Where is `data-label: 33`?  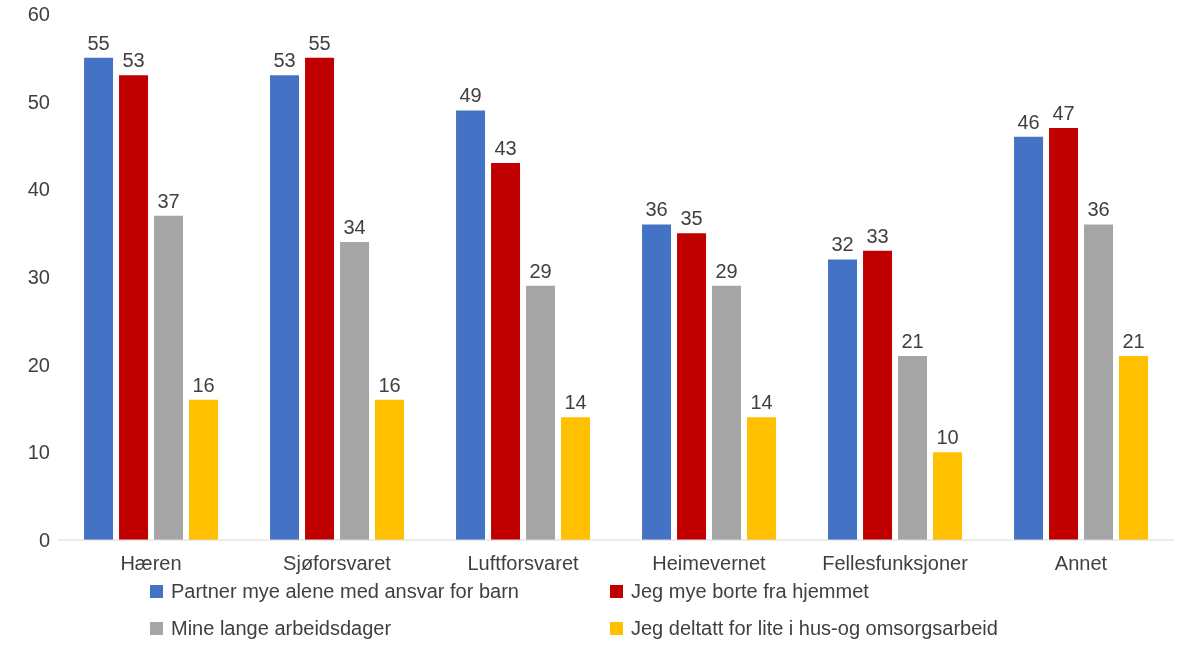 data-label: 33 is located at coordinates (877, 235).